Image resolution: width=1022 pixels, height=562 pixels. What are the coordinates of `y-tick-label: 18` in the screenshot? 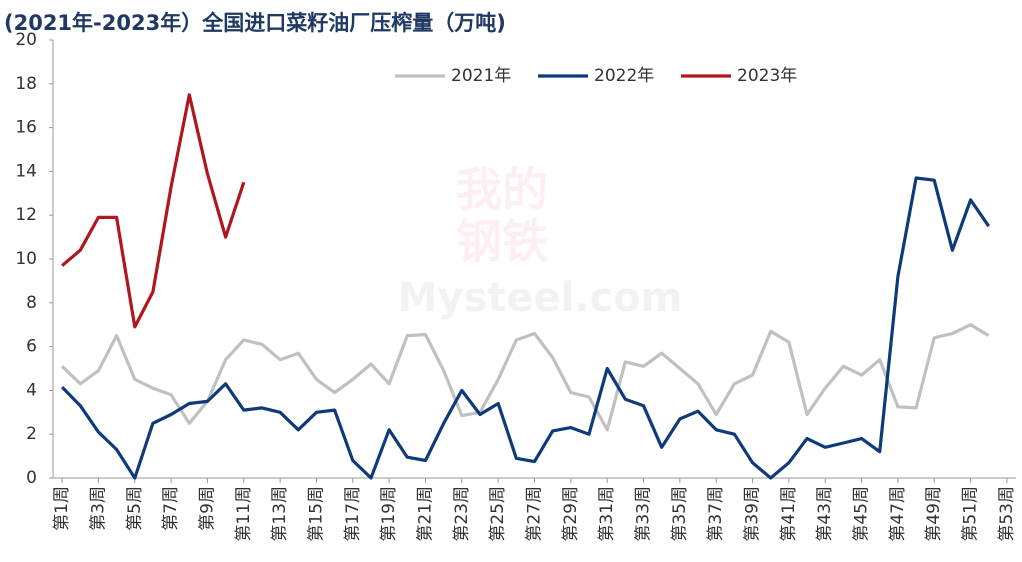 It's located at (26, 84).